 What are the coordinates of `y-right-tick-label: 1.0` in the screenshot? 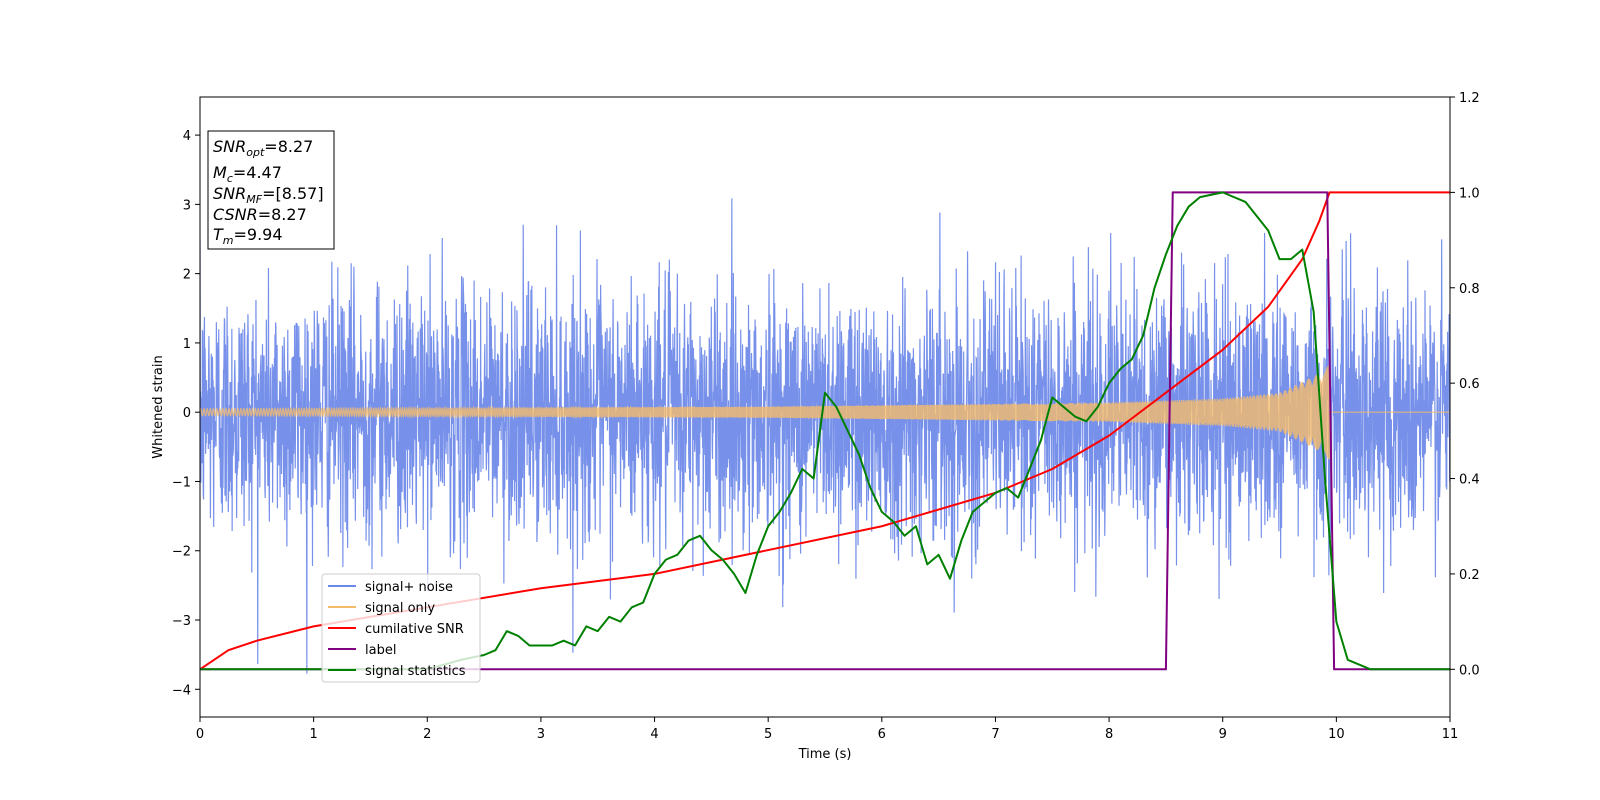 It's located at (1469, 193).